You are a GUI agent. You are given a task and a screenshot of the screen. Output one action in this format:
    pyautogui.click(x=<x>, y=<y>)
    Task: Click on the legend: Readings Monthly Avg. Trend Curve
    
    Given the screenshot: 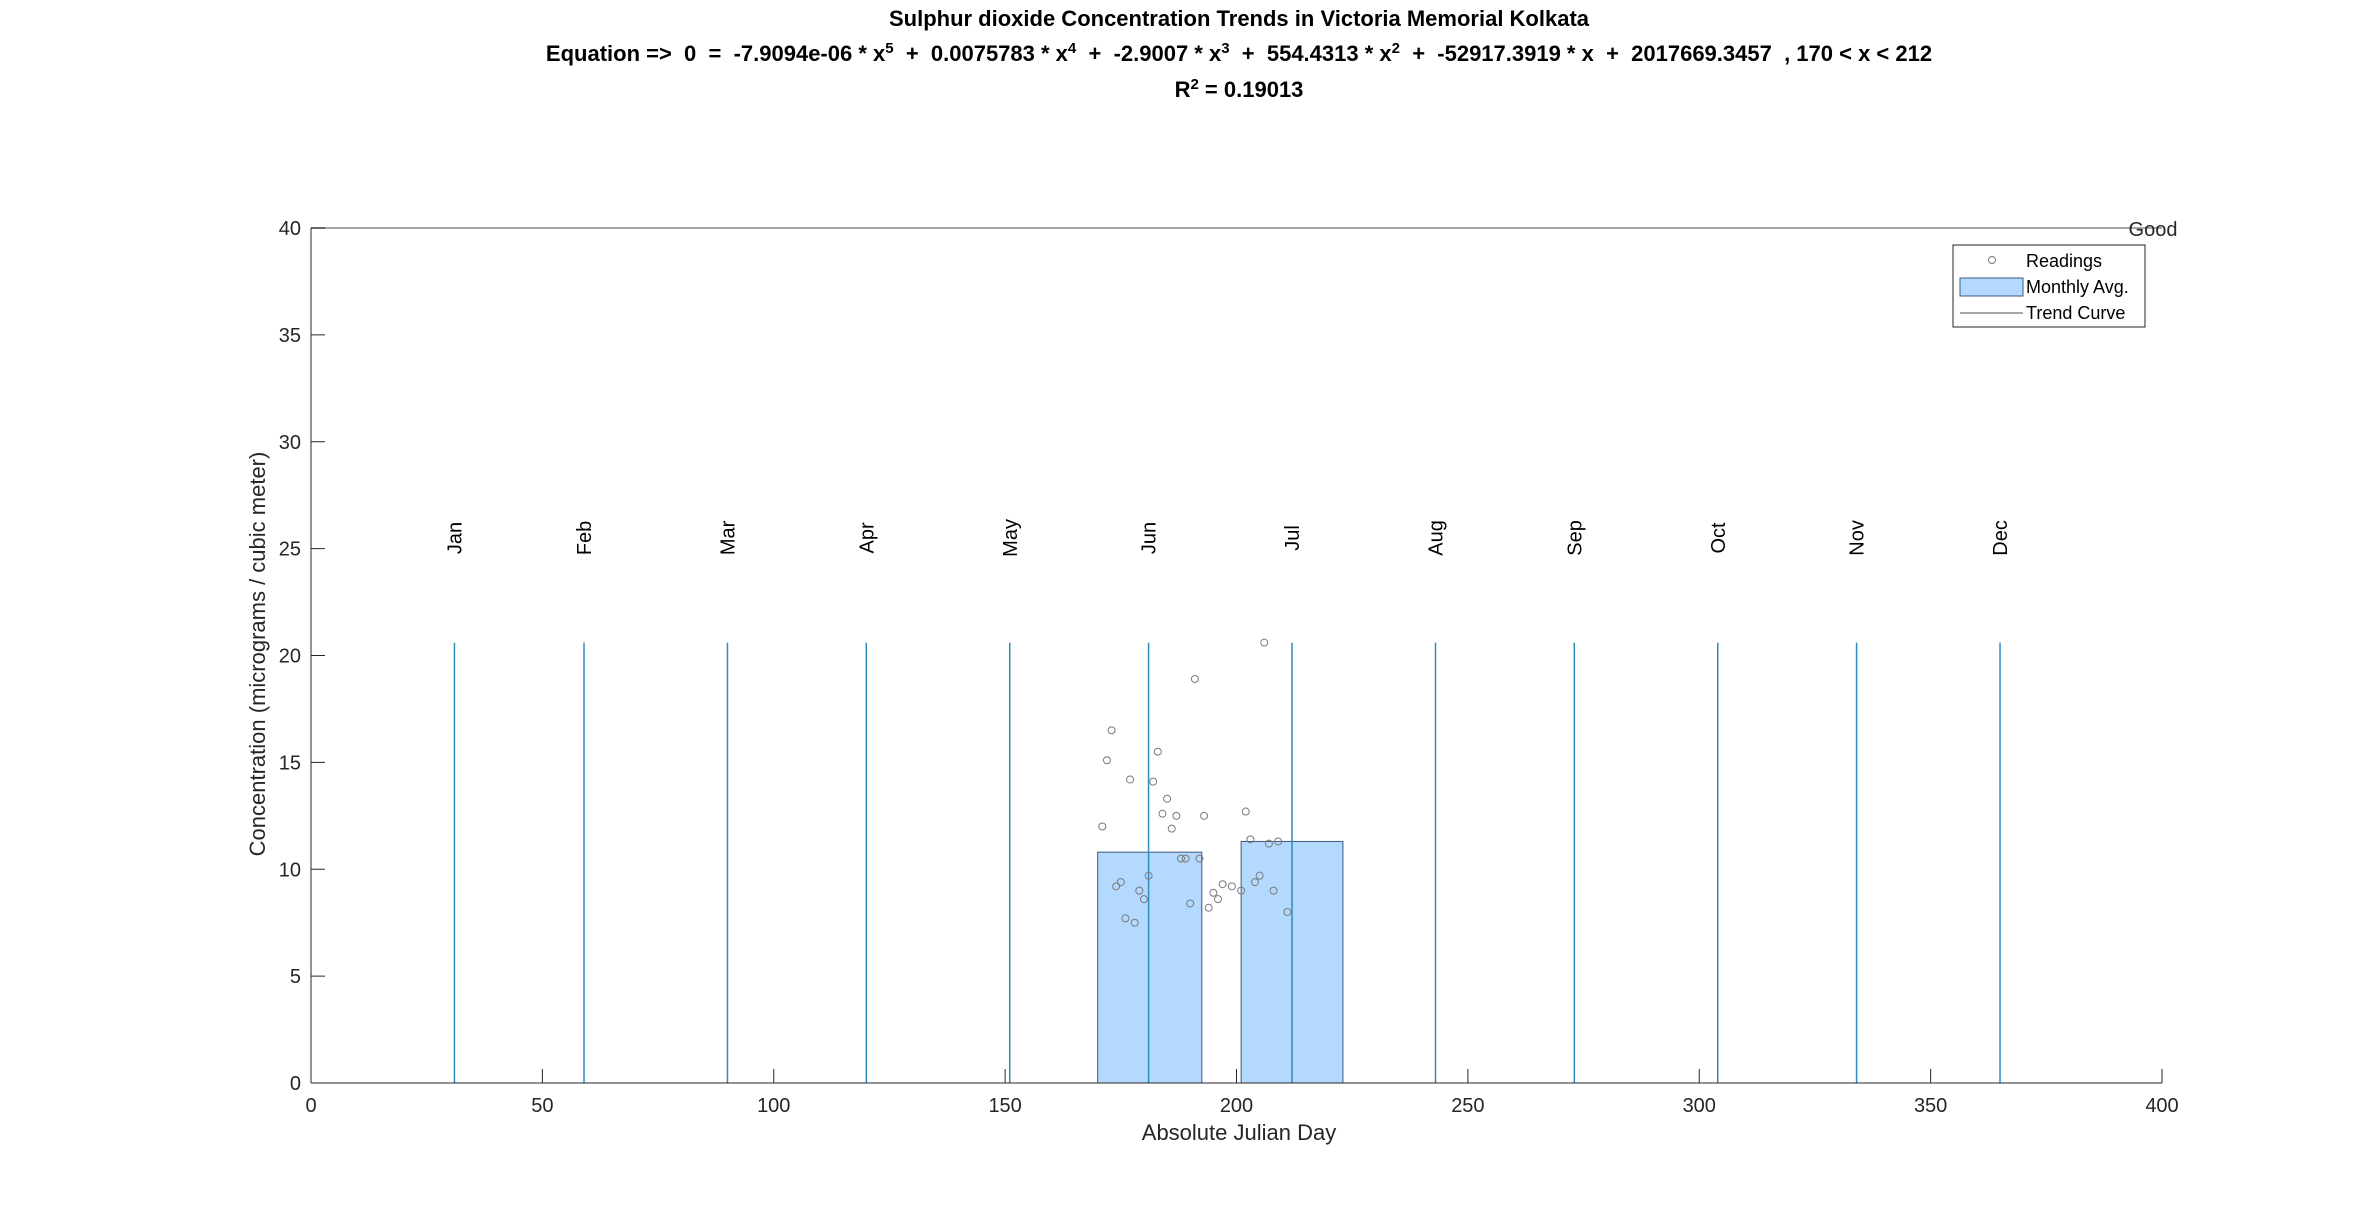 What is the action you would take?
    pyautogui.click(x=2049, y=286)
    